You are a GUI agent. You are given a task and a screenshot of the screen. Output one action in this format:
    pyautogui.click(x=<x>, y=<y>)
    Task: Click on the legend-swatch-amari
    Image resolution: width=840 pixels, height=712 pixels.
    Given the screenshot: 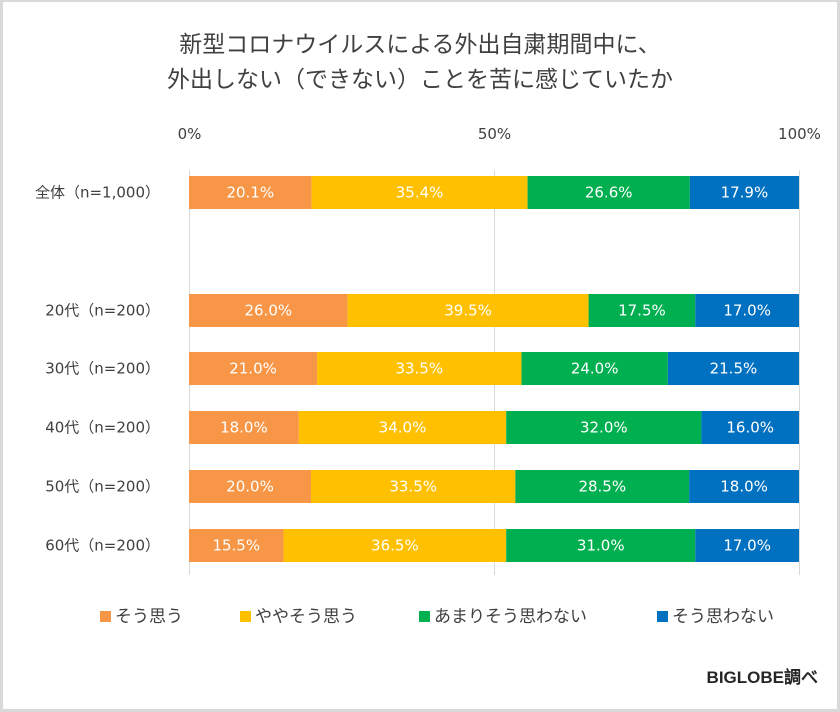 What is the action you would take?
    pyautogui.click(x=424, y=616)
    